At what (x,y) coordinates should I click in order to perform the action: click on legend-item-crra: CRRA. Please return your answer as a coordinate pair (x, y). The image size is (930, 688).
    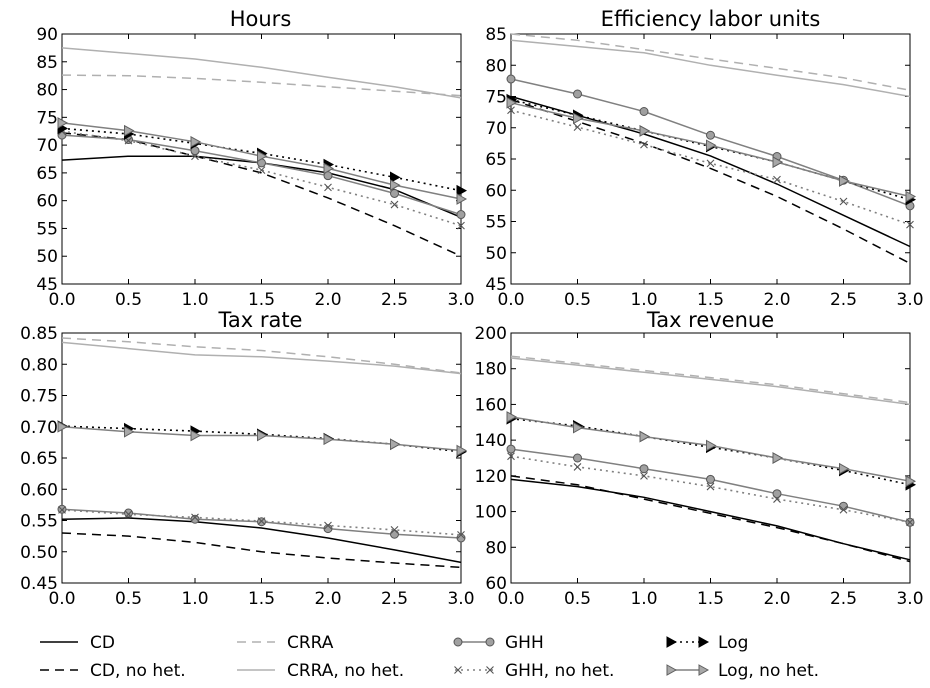
    Looking at the image, I should click on (285, 643).